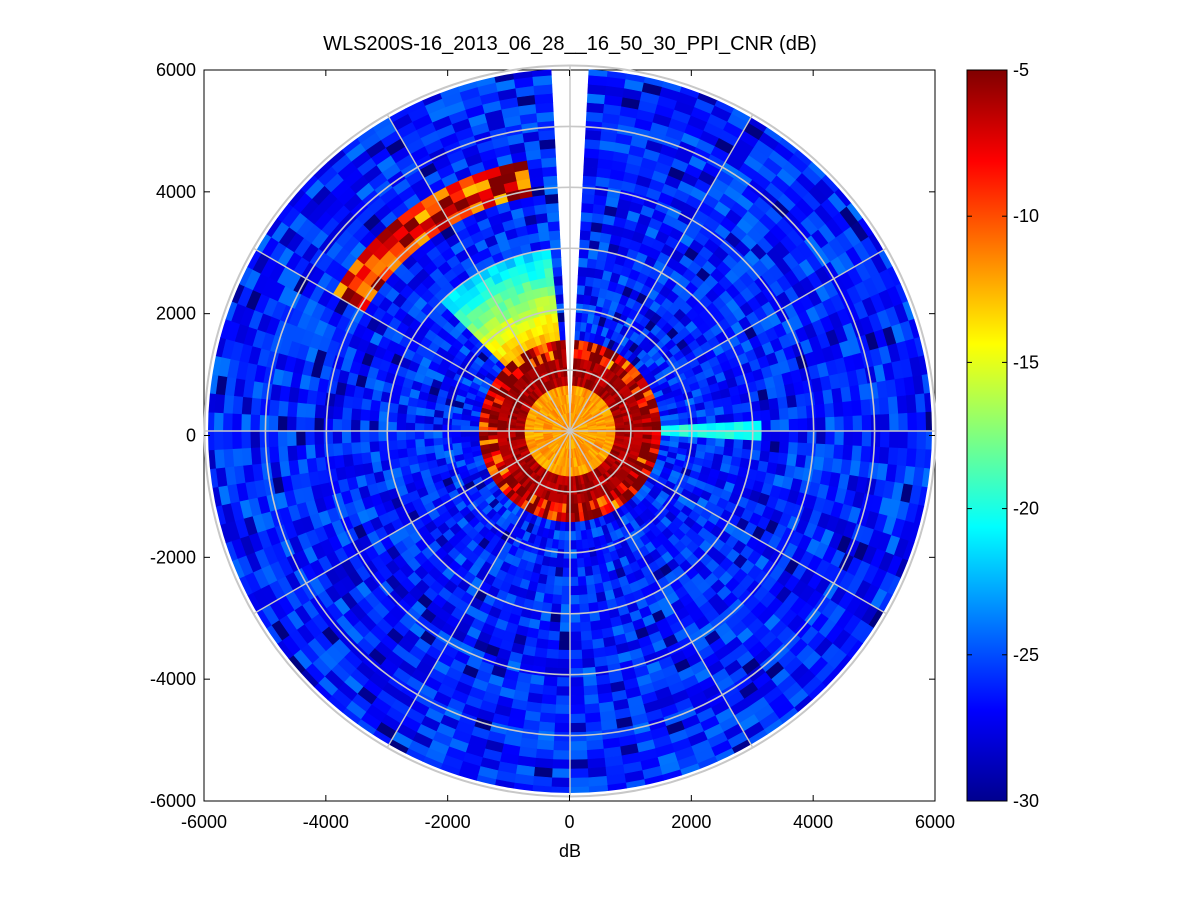  I want to click on colorbar-tick-label: -10, so click(1026, 216).